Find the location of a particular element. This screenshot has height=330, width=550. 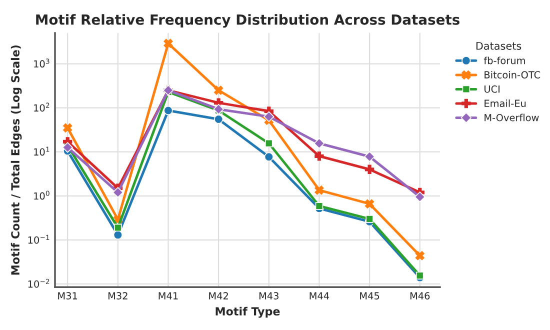

legend-label: M-Overflow is located at coordinates (511, 118).